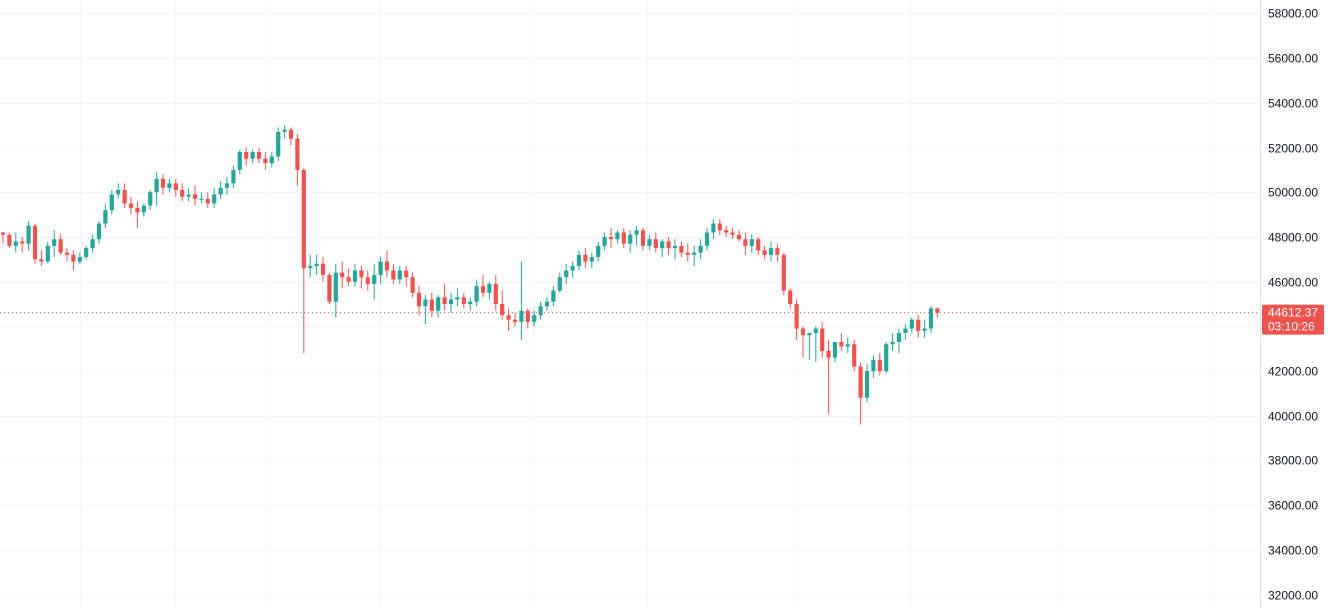 The image size is (1330, 608). Describe the element at coordinates (1293, 551) in the screenshot. I see `y-tick-label: 34000.00` at that location.